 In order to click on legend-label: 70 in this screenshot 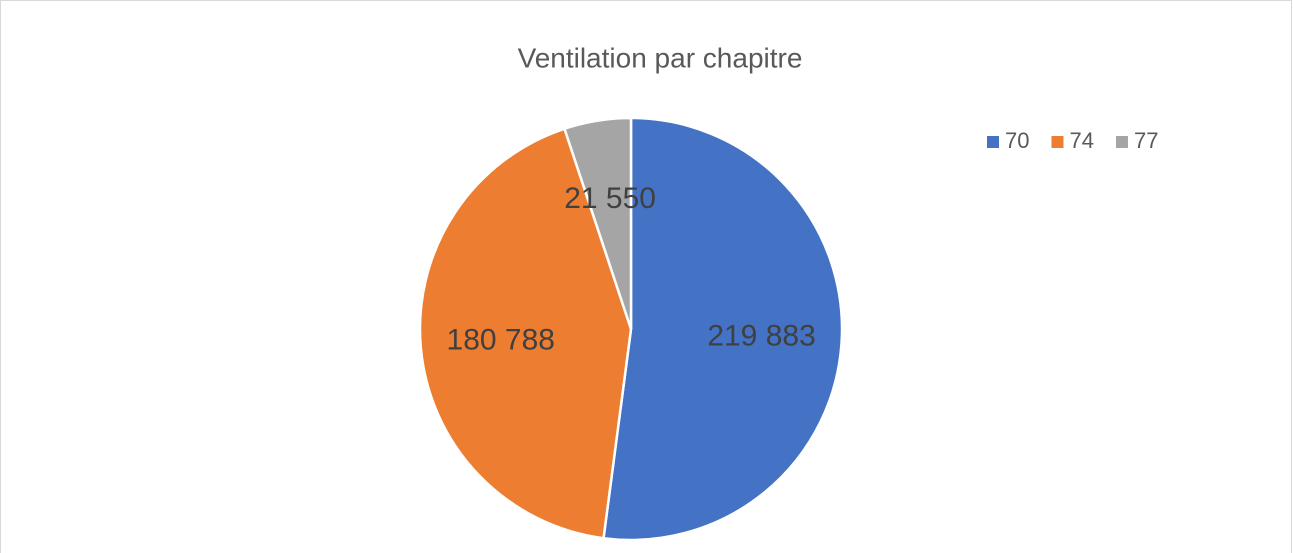, I will do `click(1017, 140)`.